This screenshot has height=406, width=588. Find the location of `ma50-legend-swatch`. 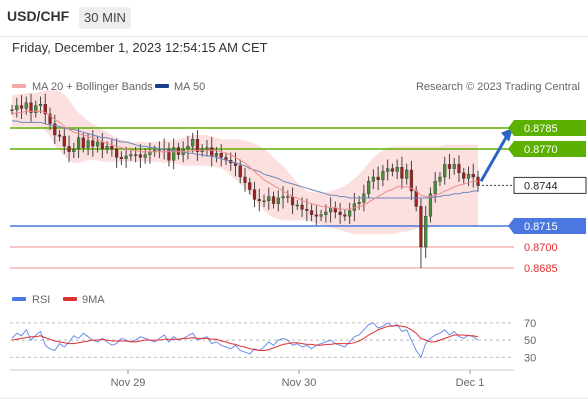

ma50-legend-swatch is located at coordinates (162, 86).